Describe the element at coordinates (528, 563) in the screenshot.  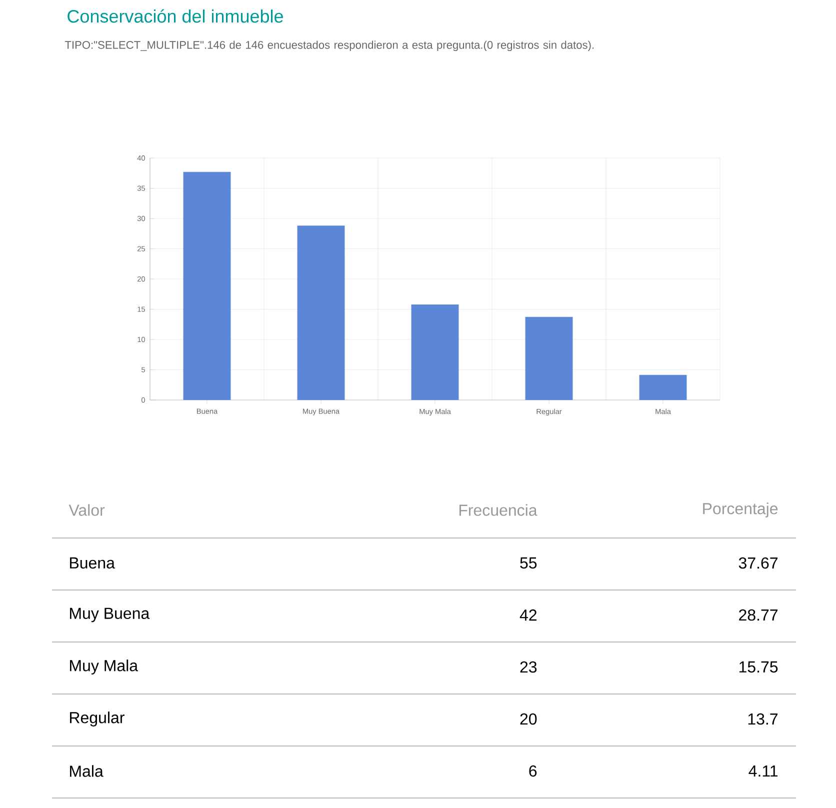
I see `text: 55` at that location.